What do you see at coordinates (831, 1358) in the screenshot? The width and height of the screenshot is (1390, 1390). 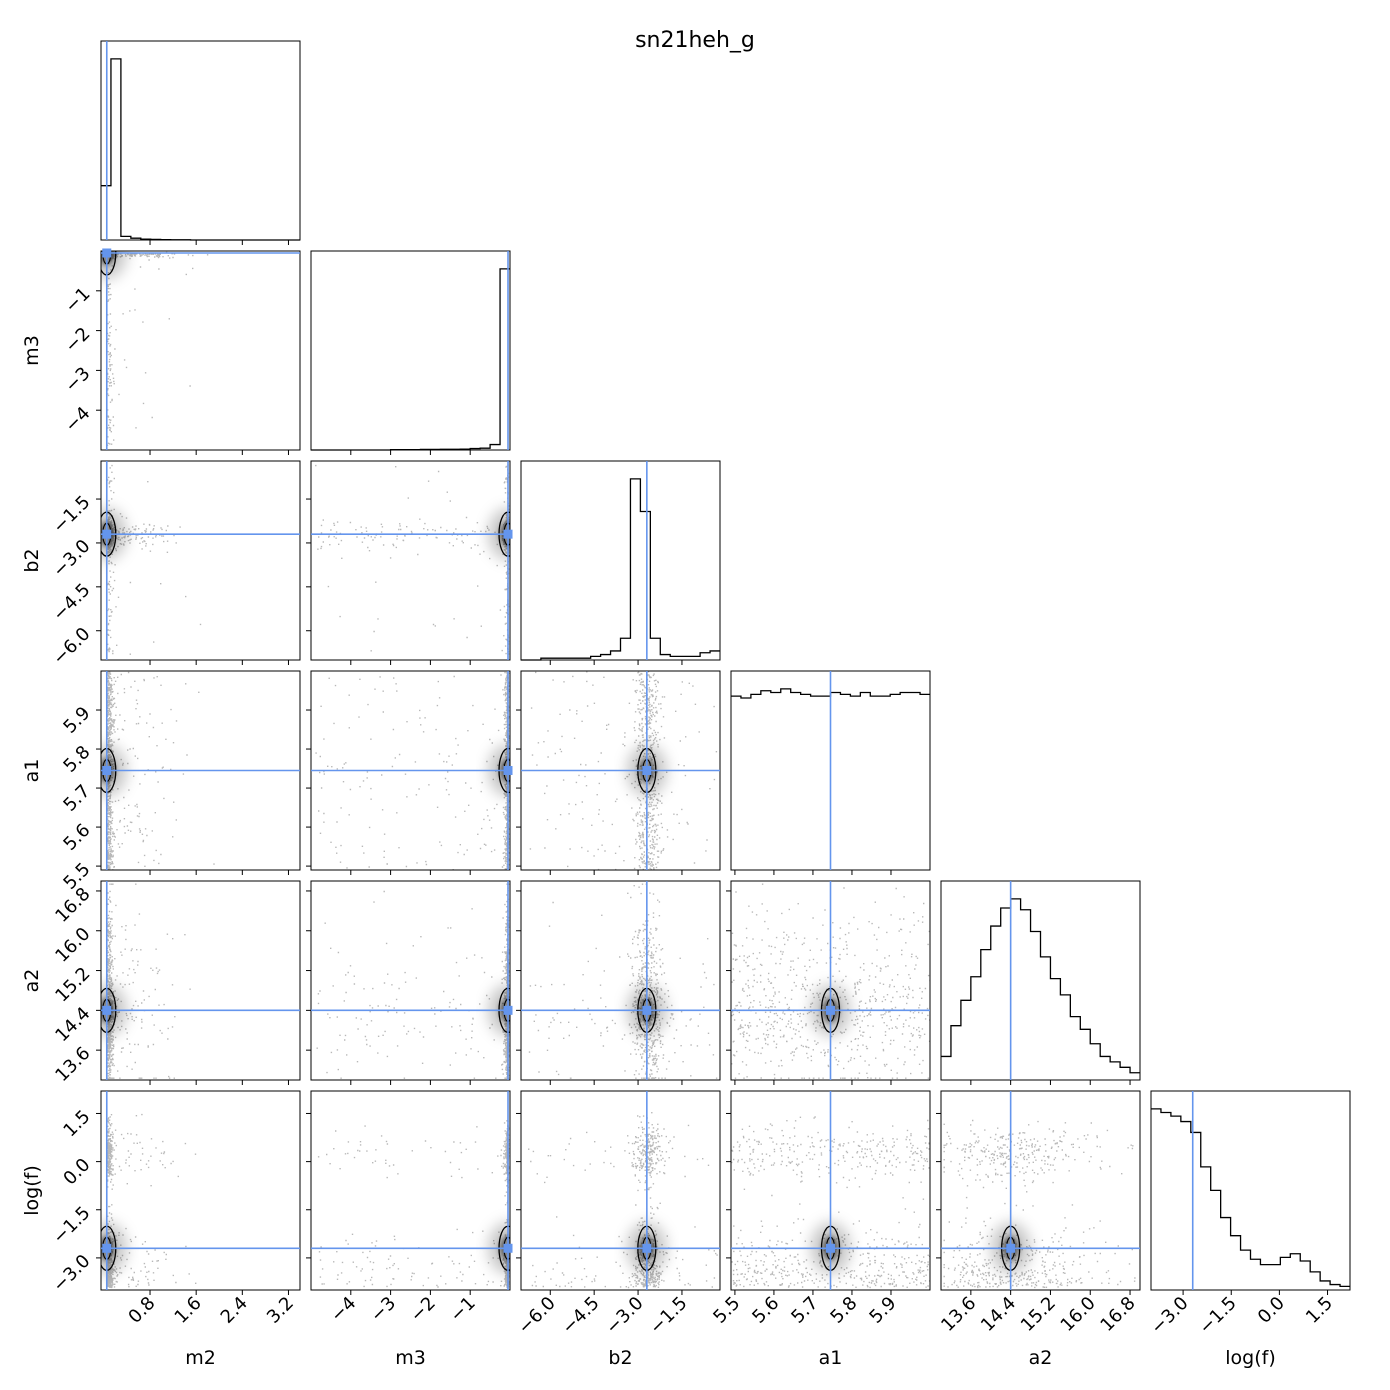 I see `x-axis-label-a1: a1` at bounding box center [831, 1358].